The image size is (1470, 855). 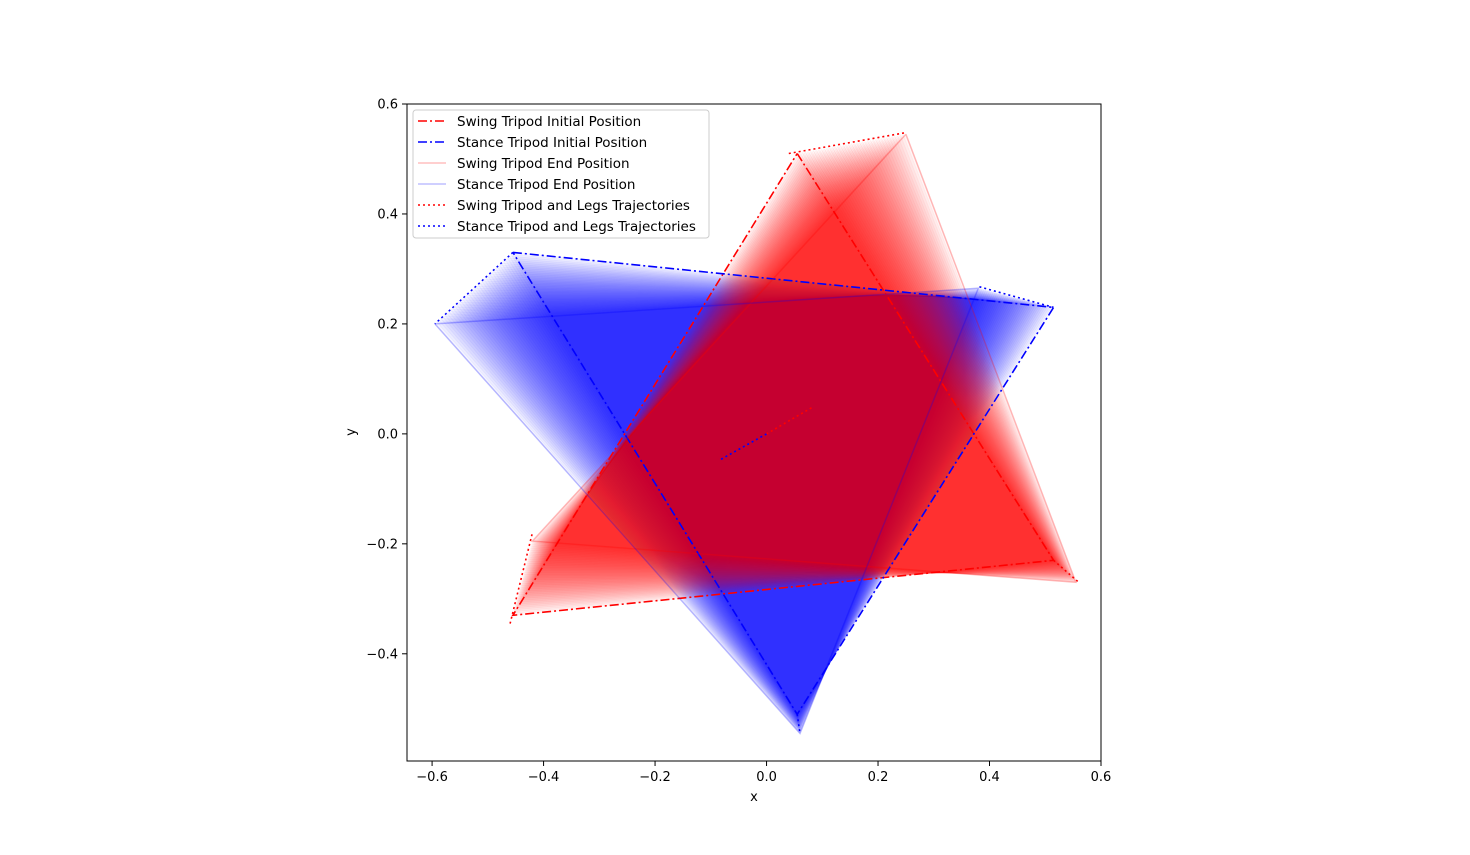 I want to click on legend-label-swing-tripod-end-position: Swing Tripod End Position, so click(x=543, y=164).